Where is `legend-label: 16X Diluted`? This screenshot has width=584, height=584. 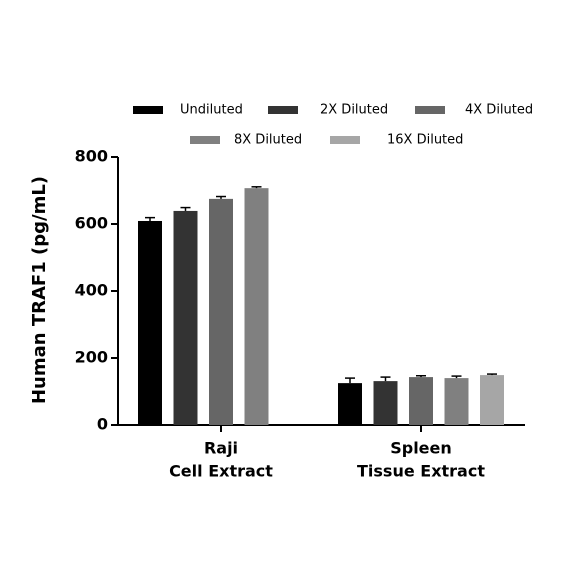
legend-label: 16X Diluted is located at coordinates (425, 140).